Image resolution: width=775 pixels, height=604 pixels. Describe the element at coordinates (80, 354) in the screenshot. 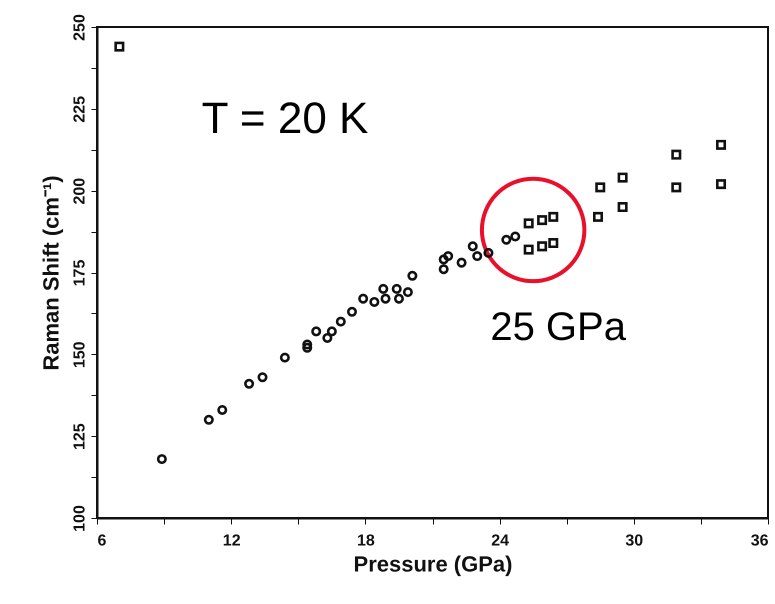

I see `y-tick-label: 150` at that location.